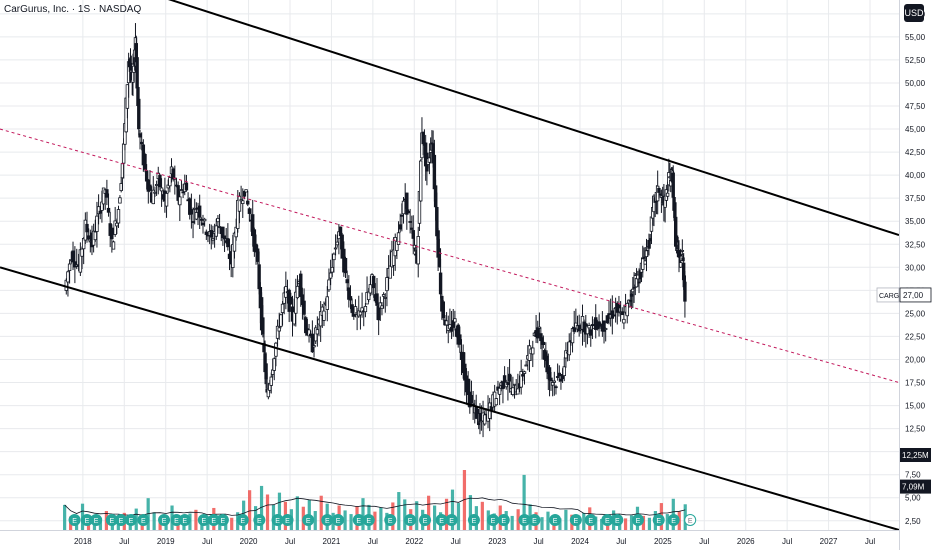 The height and width of the screenshot is (555, 932). I want to click on currency-button: USD, so click(914, 13).